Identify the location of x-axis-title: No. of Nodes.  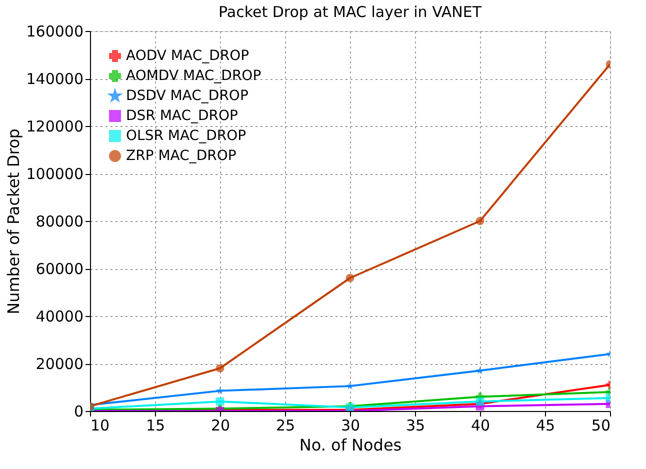
(350, 445).